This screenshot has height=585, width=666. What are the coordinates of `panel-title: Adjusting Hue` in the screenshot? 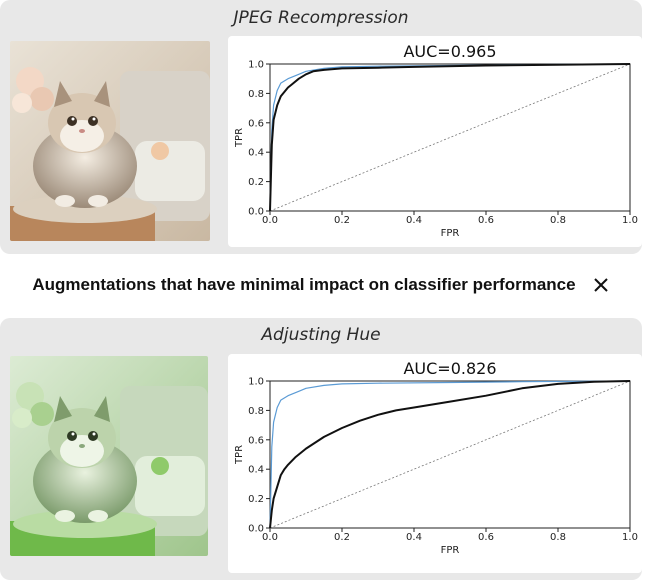 It's located at (321, 335).